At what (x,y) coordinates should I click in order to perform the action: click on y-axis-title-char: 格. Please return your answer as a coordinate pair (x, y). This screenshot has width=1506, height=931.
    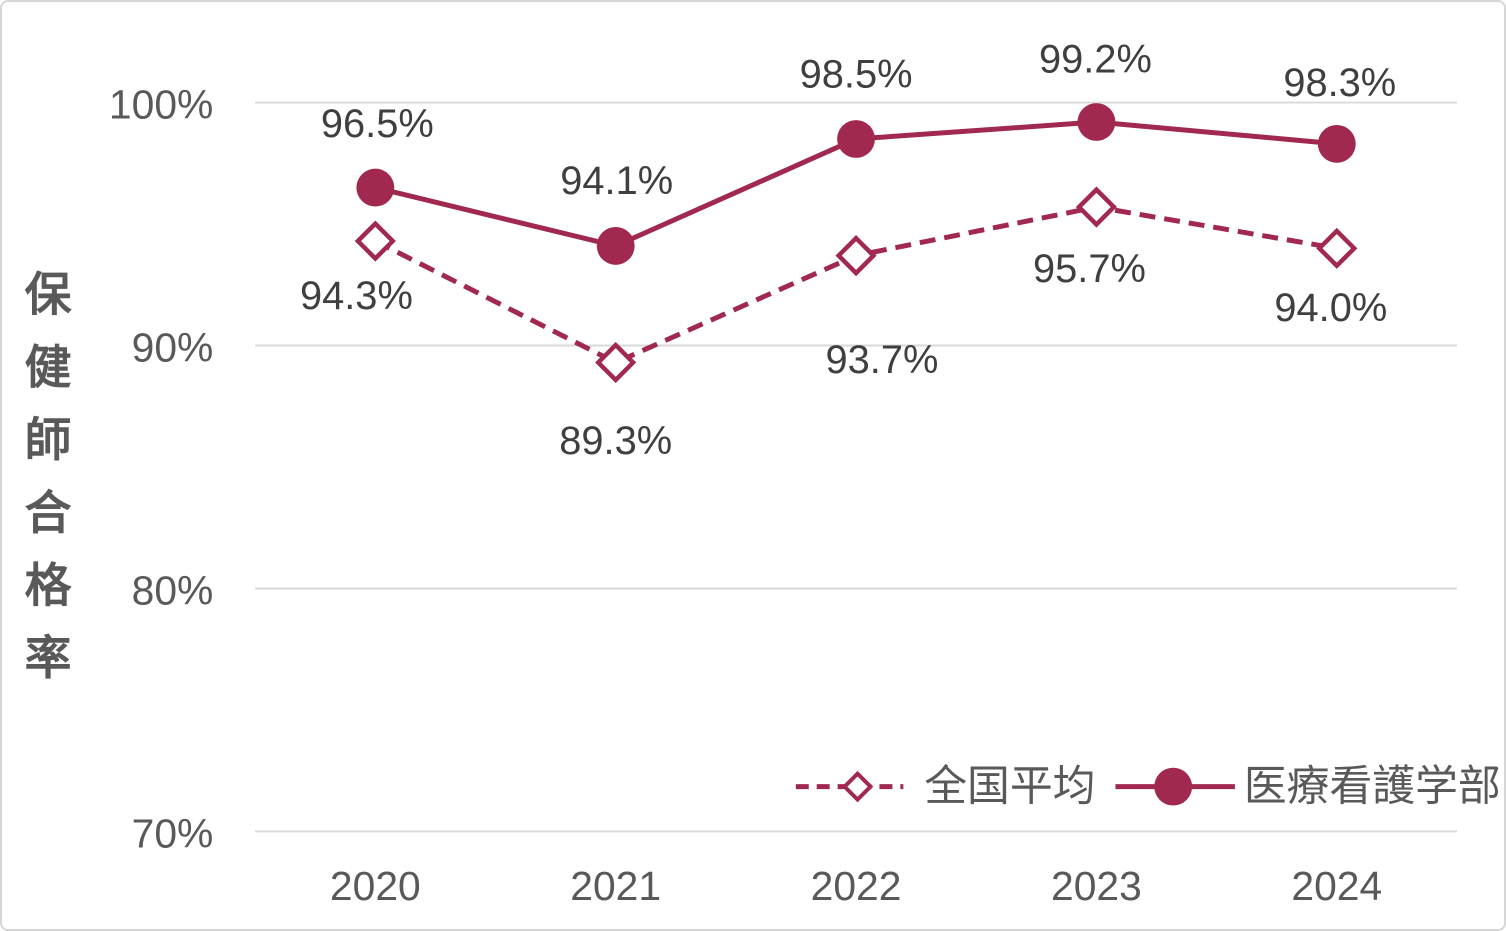
    Looking at the image, I should click on (49, 585).